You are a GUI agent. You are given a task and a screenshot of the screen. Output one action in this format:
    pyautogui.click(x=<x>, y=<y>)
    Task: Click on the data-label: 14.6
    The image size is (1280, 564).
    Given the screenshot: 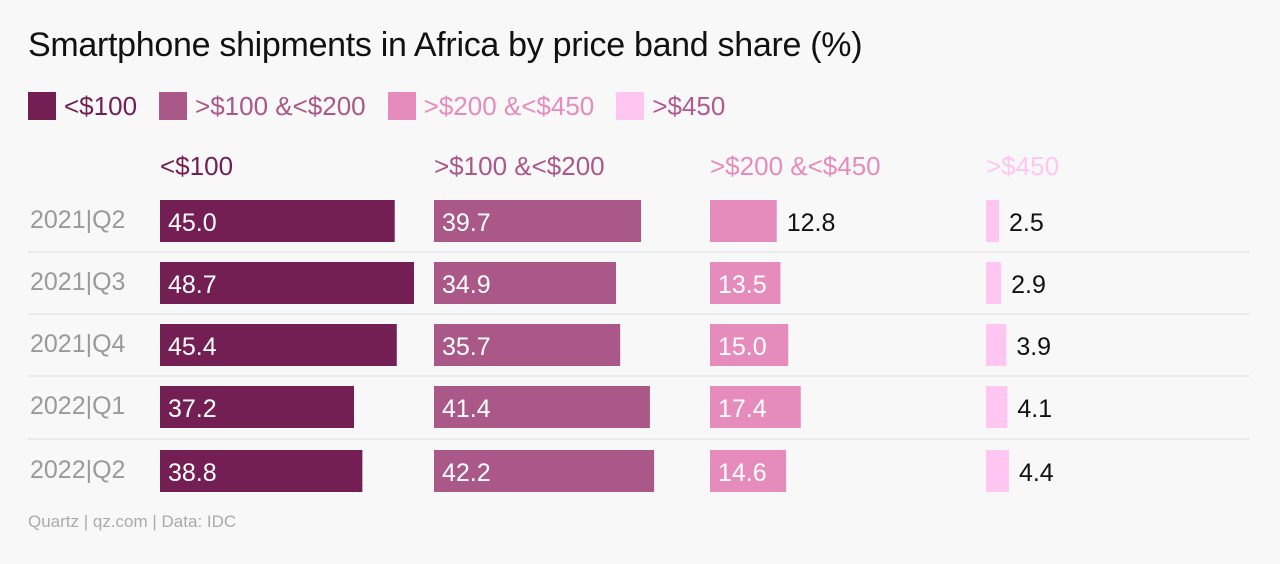 What is the action you would take?
    pyautogui.click(x=742, y=473)
    